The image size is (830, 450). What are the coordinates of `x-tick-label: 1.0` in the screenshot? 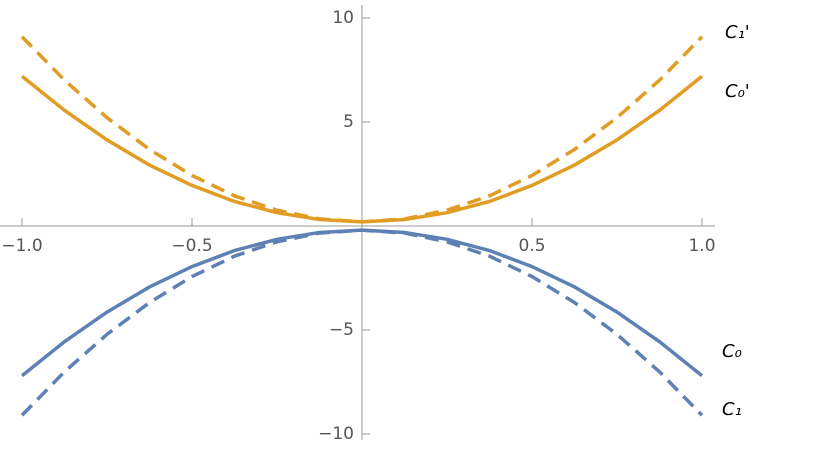 It's located at (701, 246).